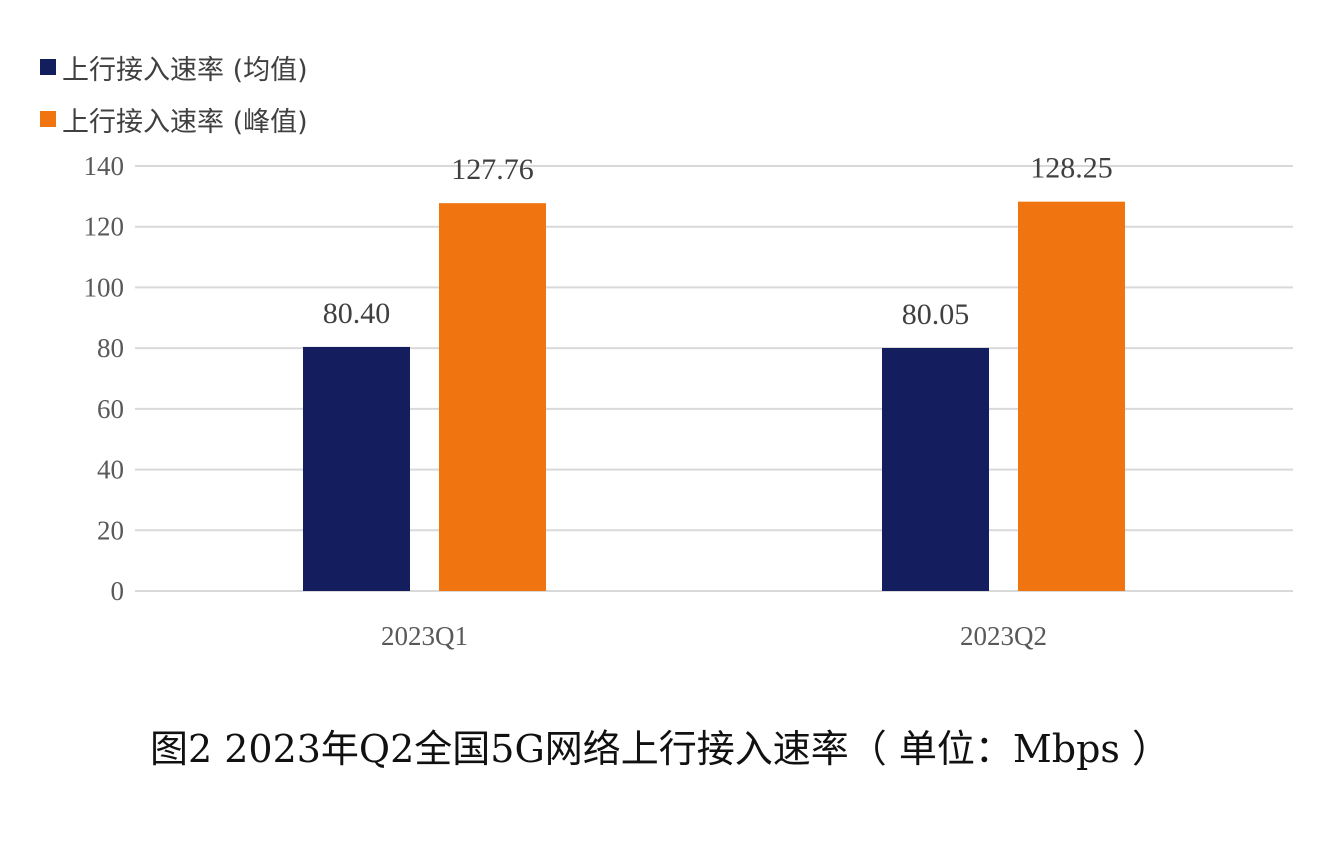 This screenshot has height=842, width=1320. I want to click on legend-item-peak: 上行接入速率 (峰值), so click(174, 121).